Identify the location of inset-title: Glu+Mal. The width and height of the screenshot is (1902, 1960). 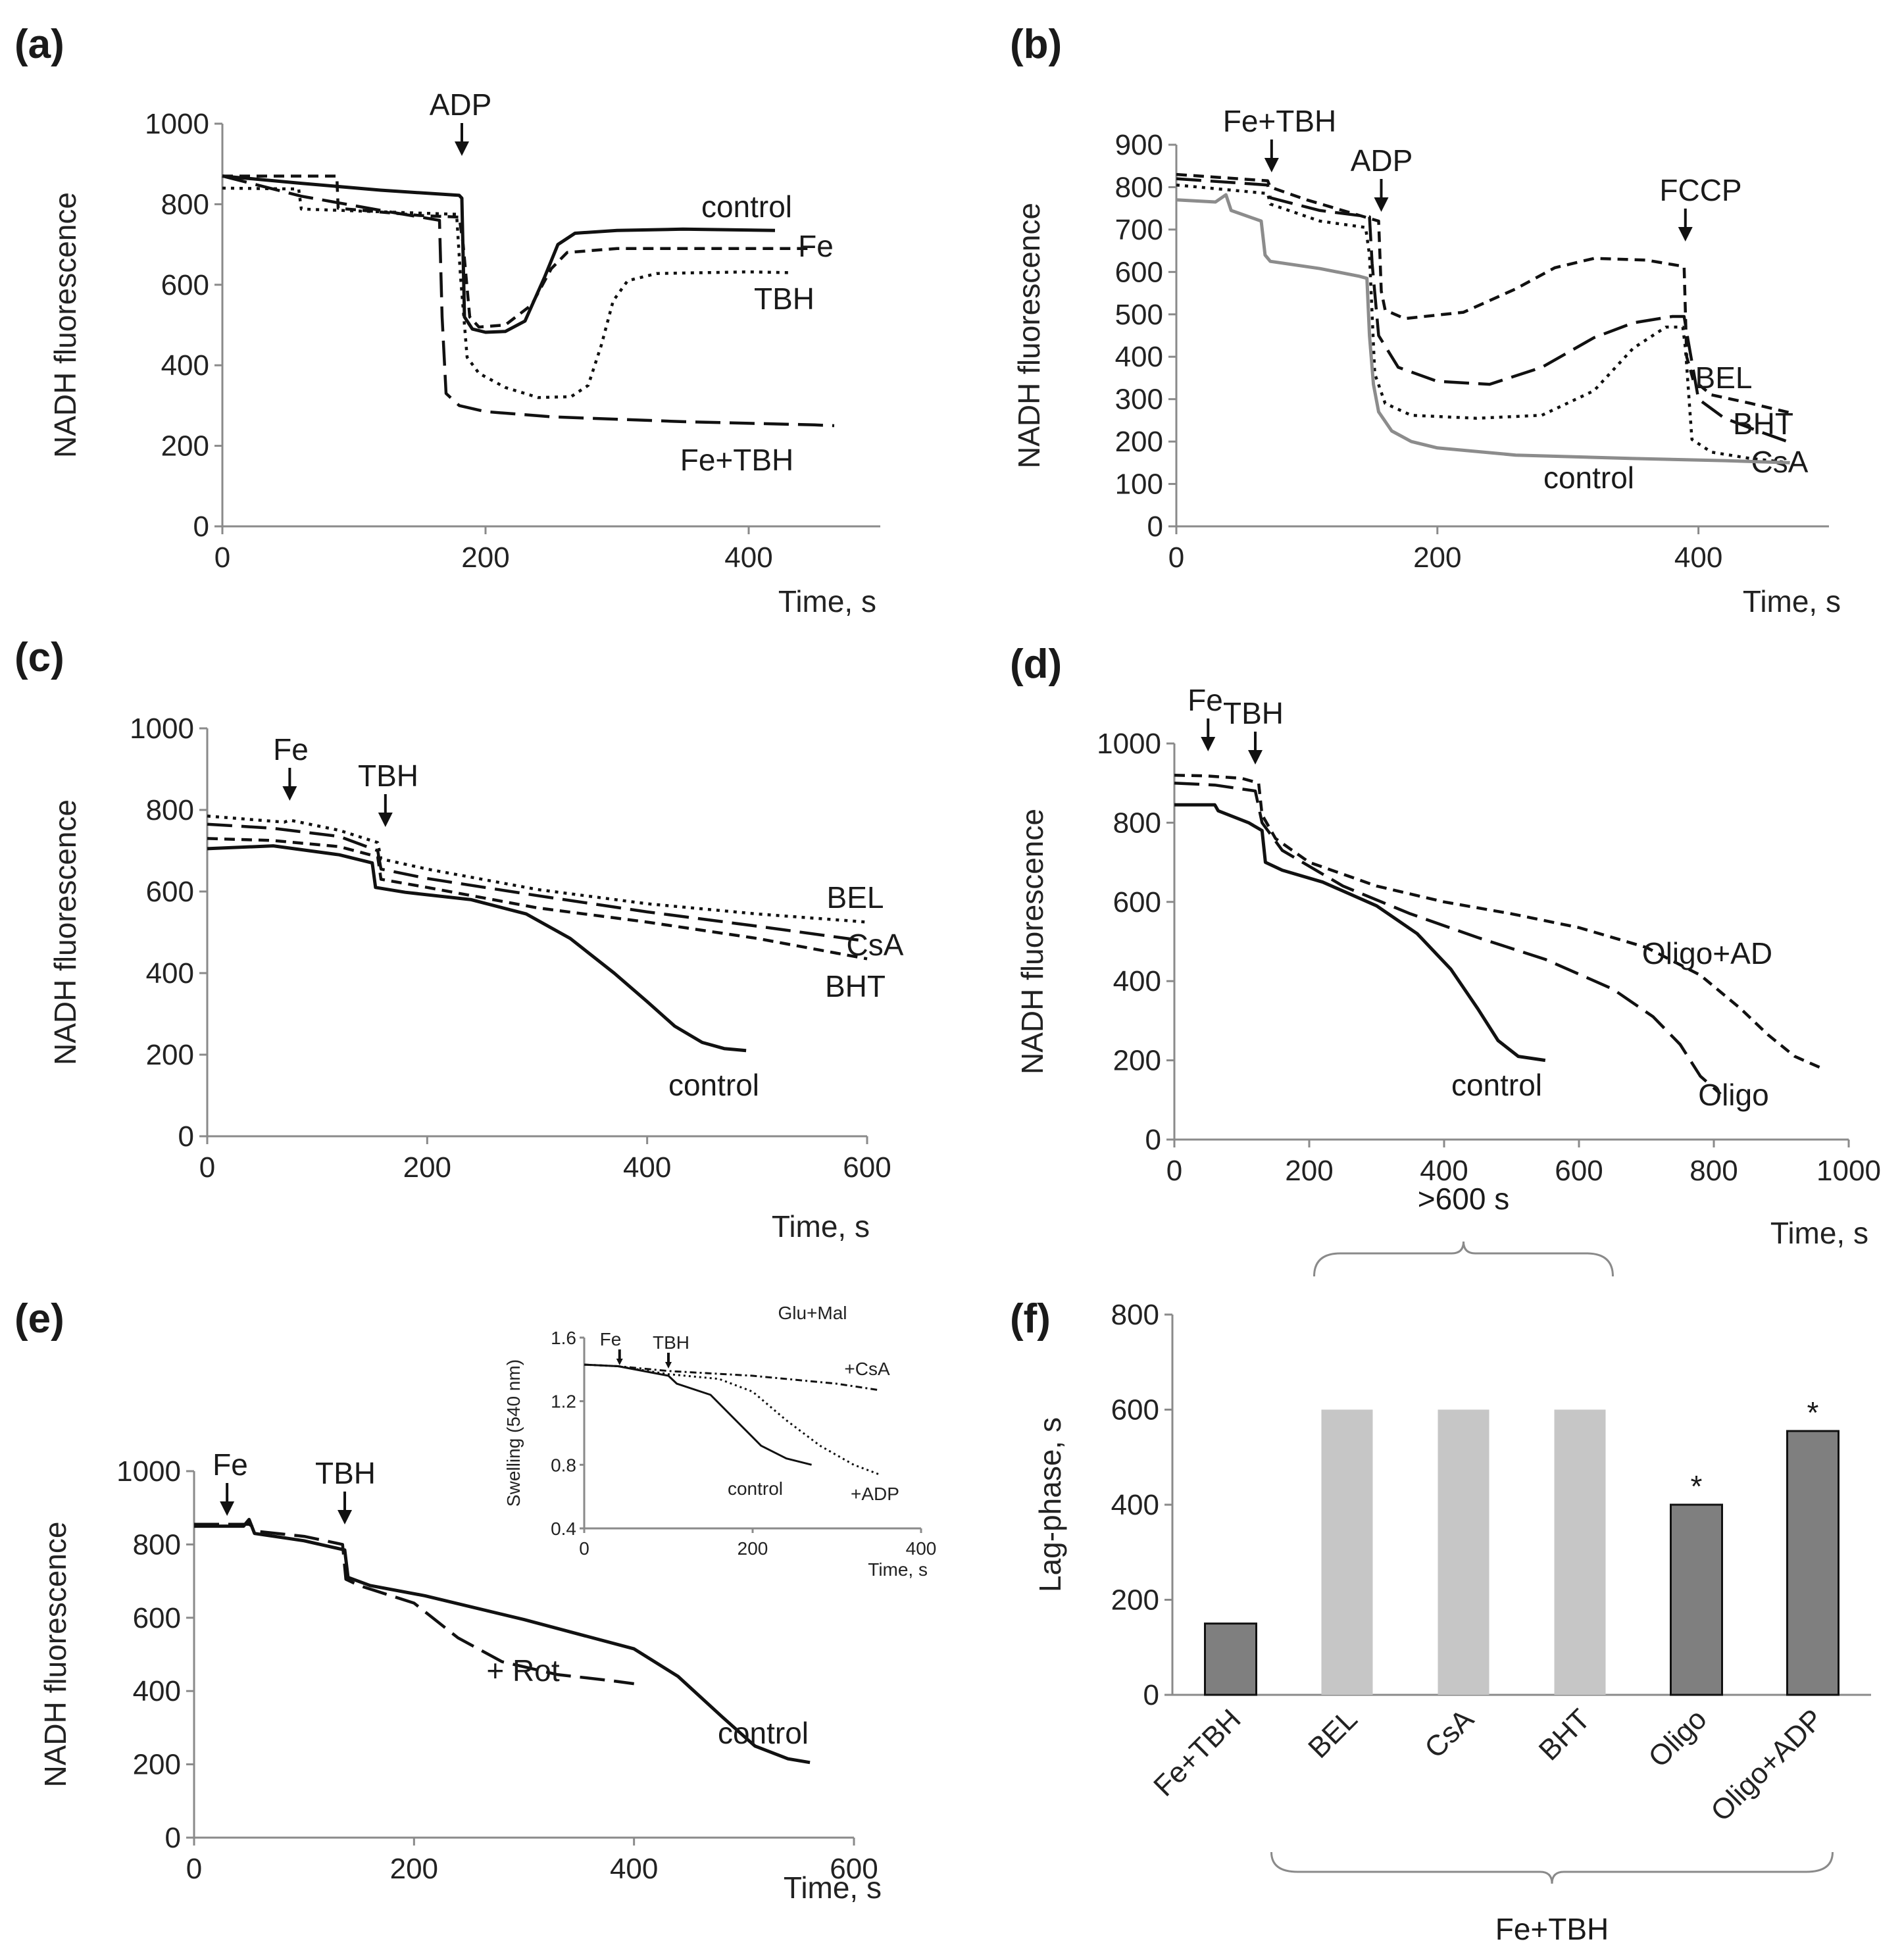
(812, 1313).